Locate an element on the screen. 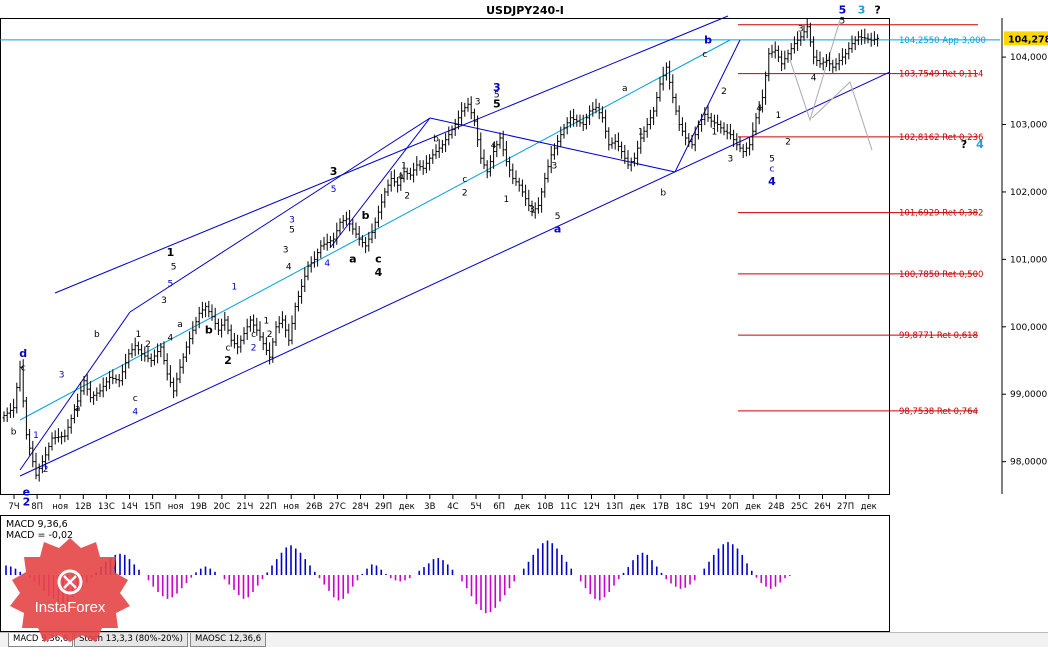 The image size is (1048, 666). wave-label: ? is located at coordinates (877, 9).